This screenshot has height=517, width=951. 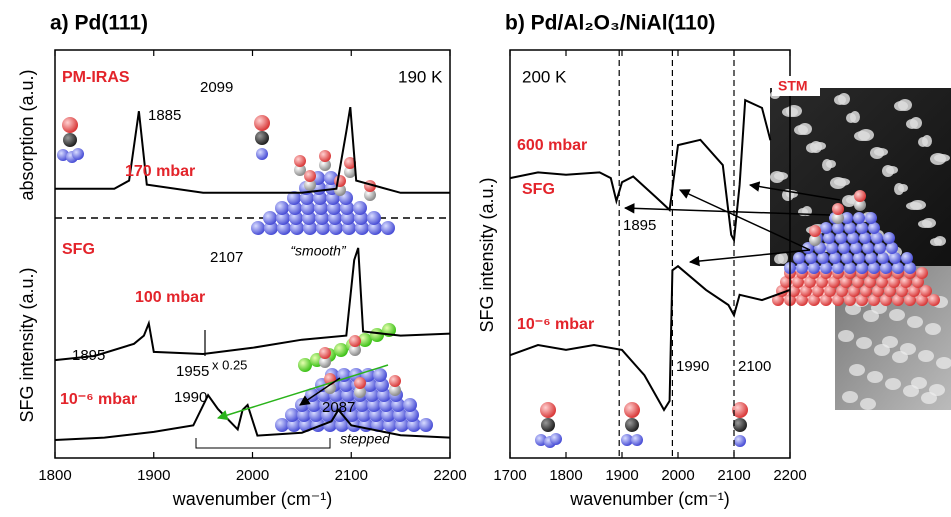 What do you see at coordinates (789, 475) in the screenshot?
I see `x-tick-label: 2200` at bounding box center [789, 475].